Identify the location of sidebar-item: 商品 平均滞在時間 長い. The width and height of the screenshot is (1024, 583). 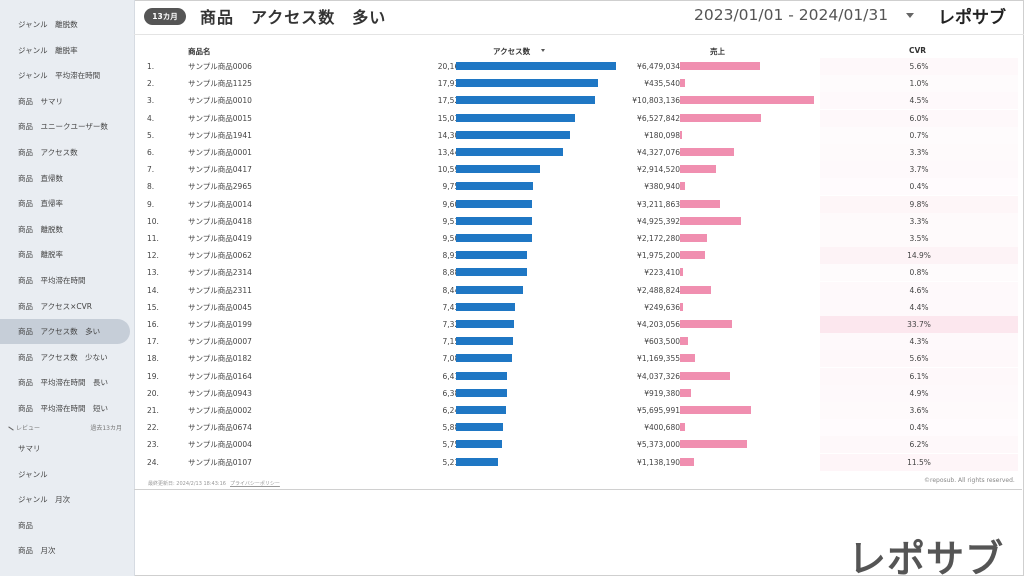
(63, 383).